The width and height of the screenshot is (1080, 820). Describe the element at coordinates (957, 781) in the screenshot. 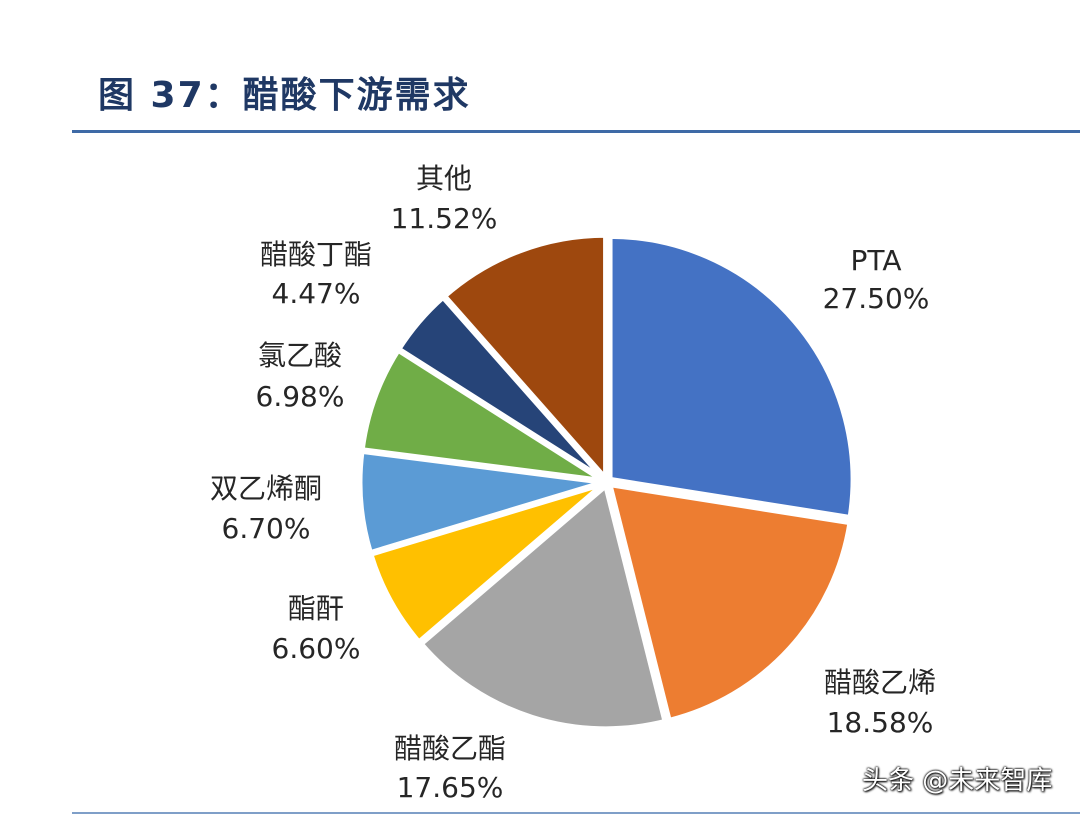

I see `watermark: 头条 @未来智库` at that location.